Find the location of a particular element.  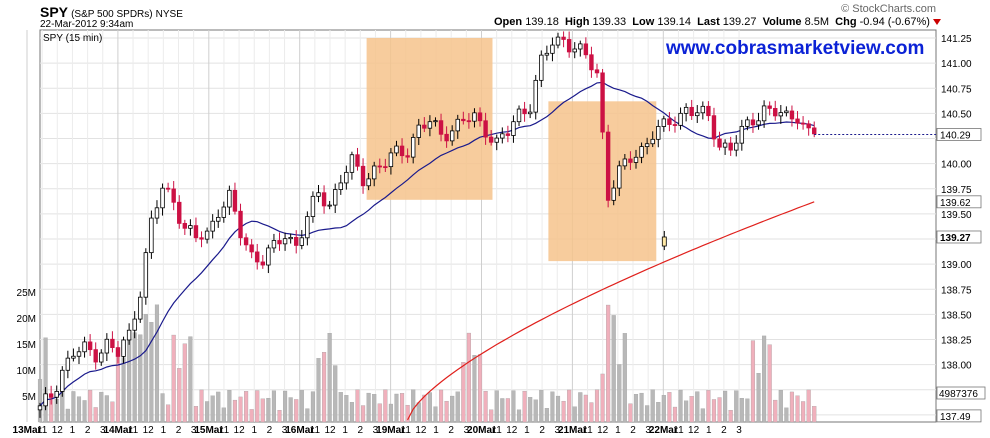

value-tag: 137.49 is located at coordinates (955, 417).